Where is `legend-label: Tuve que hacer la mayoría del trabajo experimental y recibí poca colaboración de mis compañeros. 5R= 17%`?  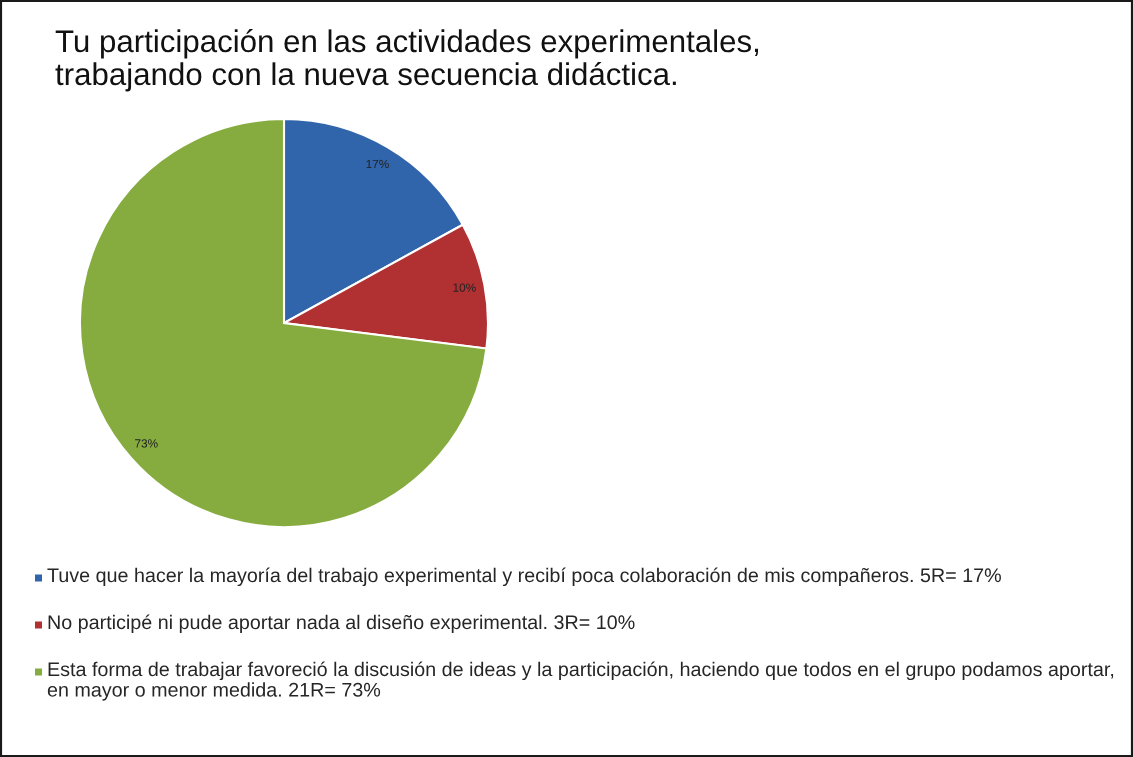
legend-label: Tuve que hacer la mayoría del trabajo experimental y recibí poca colaboración de mis compañeros. 5R= 17% is located at coordinates (524, 577).